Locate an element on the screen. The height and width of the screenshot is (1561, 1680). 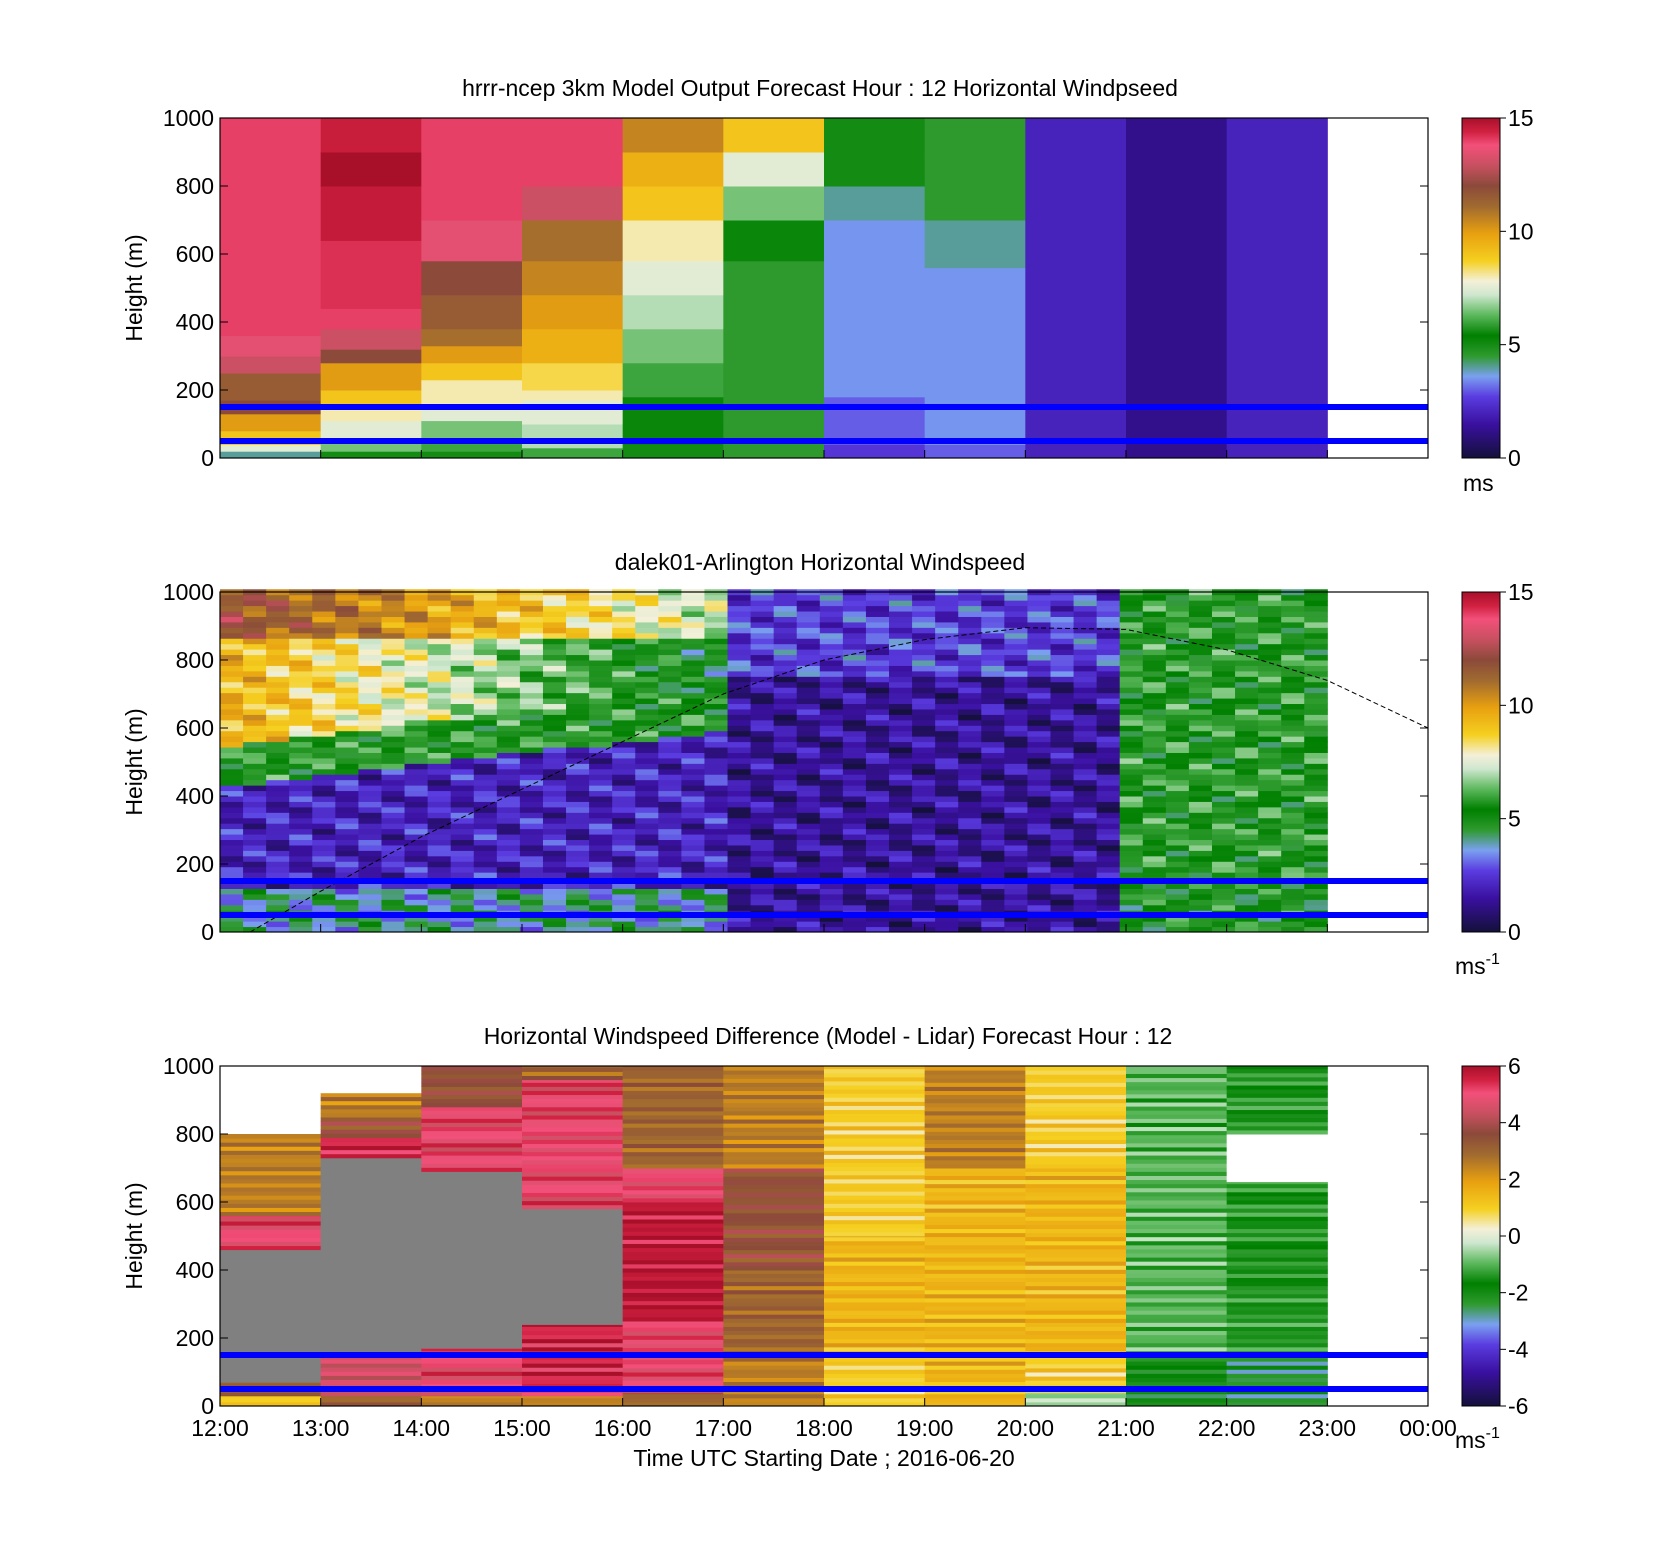
colorbar-tick-label: 0 is located at coordinates (1514, 458).